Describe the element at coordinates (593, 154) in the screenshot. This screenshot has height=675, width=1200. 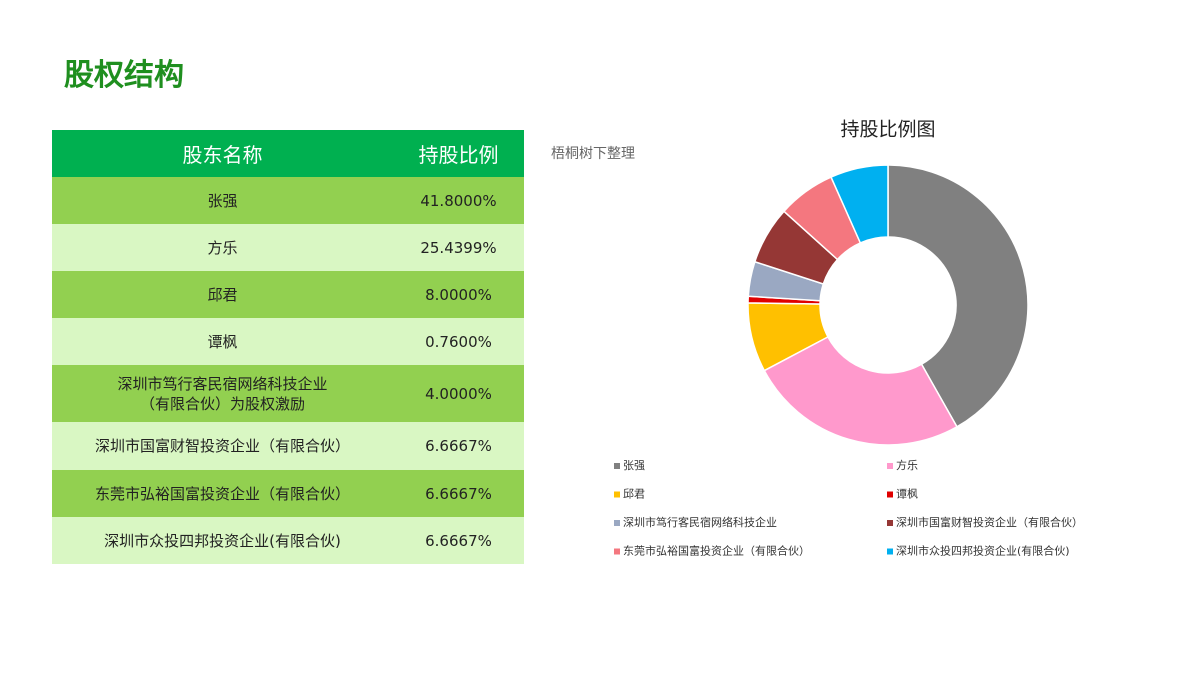
I see `note: 梧桐树下整理` at that location.